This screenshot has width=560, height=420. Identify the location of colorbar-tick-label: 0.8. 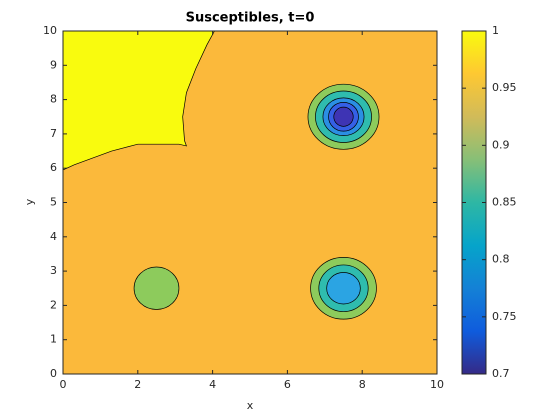
(501, 259).